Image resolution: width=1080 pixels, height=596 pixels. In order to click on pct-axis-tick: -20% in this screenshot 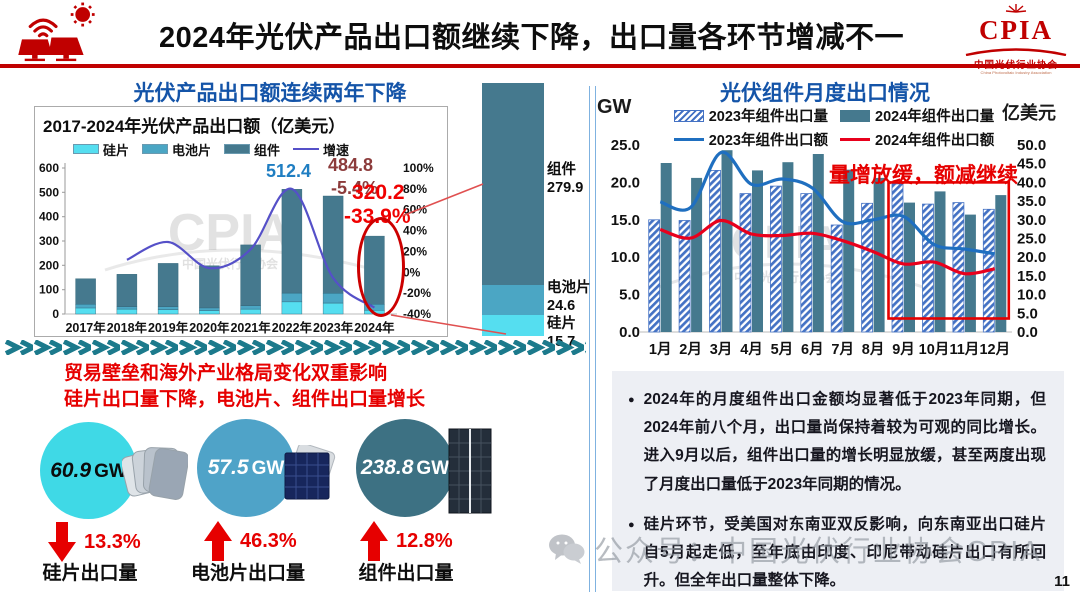, I will do `click(417, 293)`.